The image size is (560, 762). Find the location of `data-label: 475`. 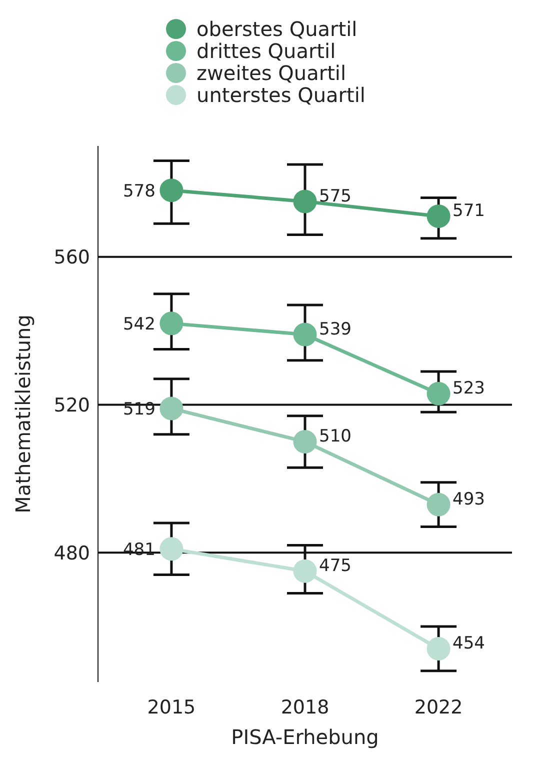

data-label: 475 is located at coordinates (335, 566).